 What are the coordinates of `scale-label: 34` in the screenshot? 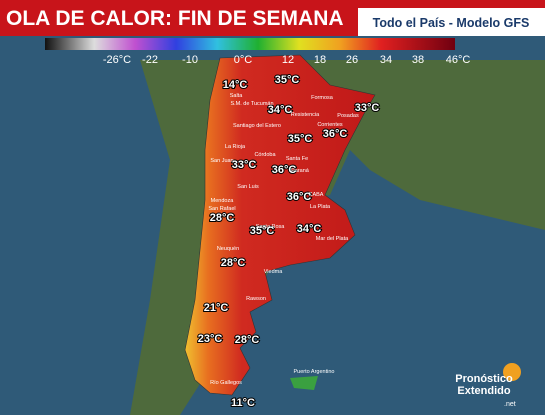 It's located at (386, 60).